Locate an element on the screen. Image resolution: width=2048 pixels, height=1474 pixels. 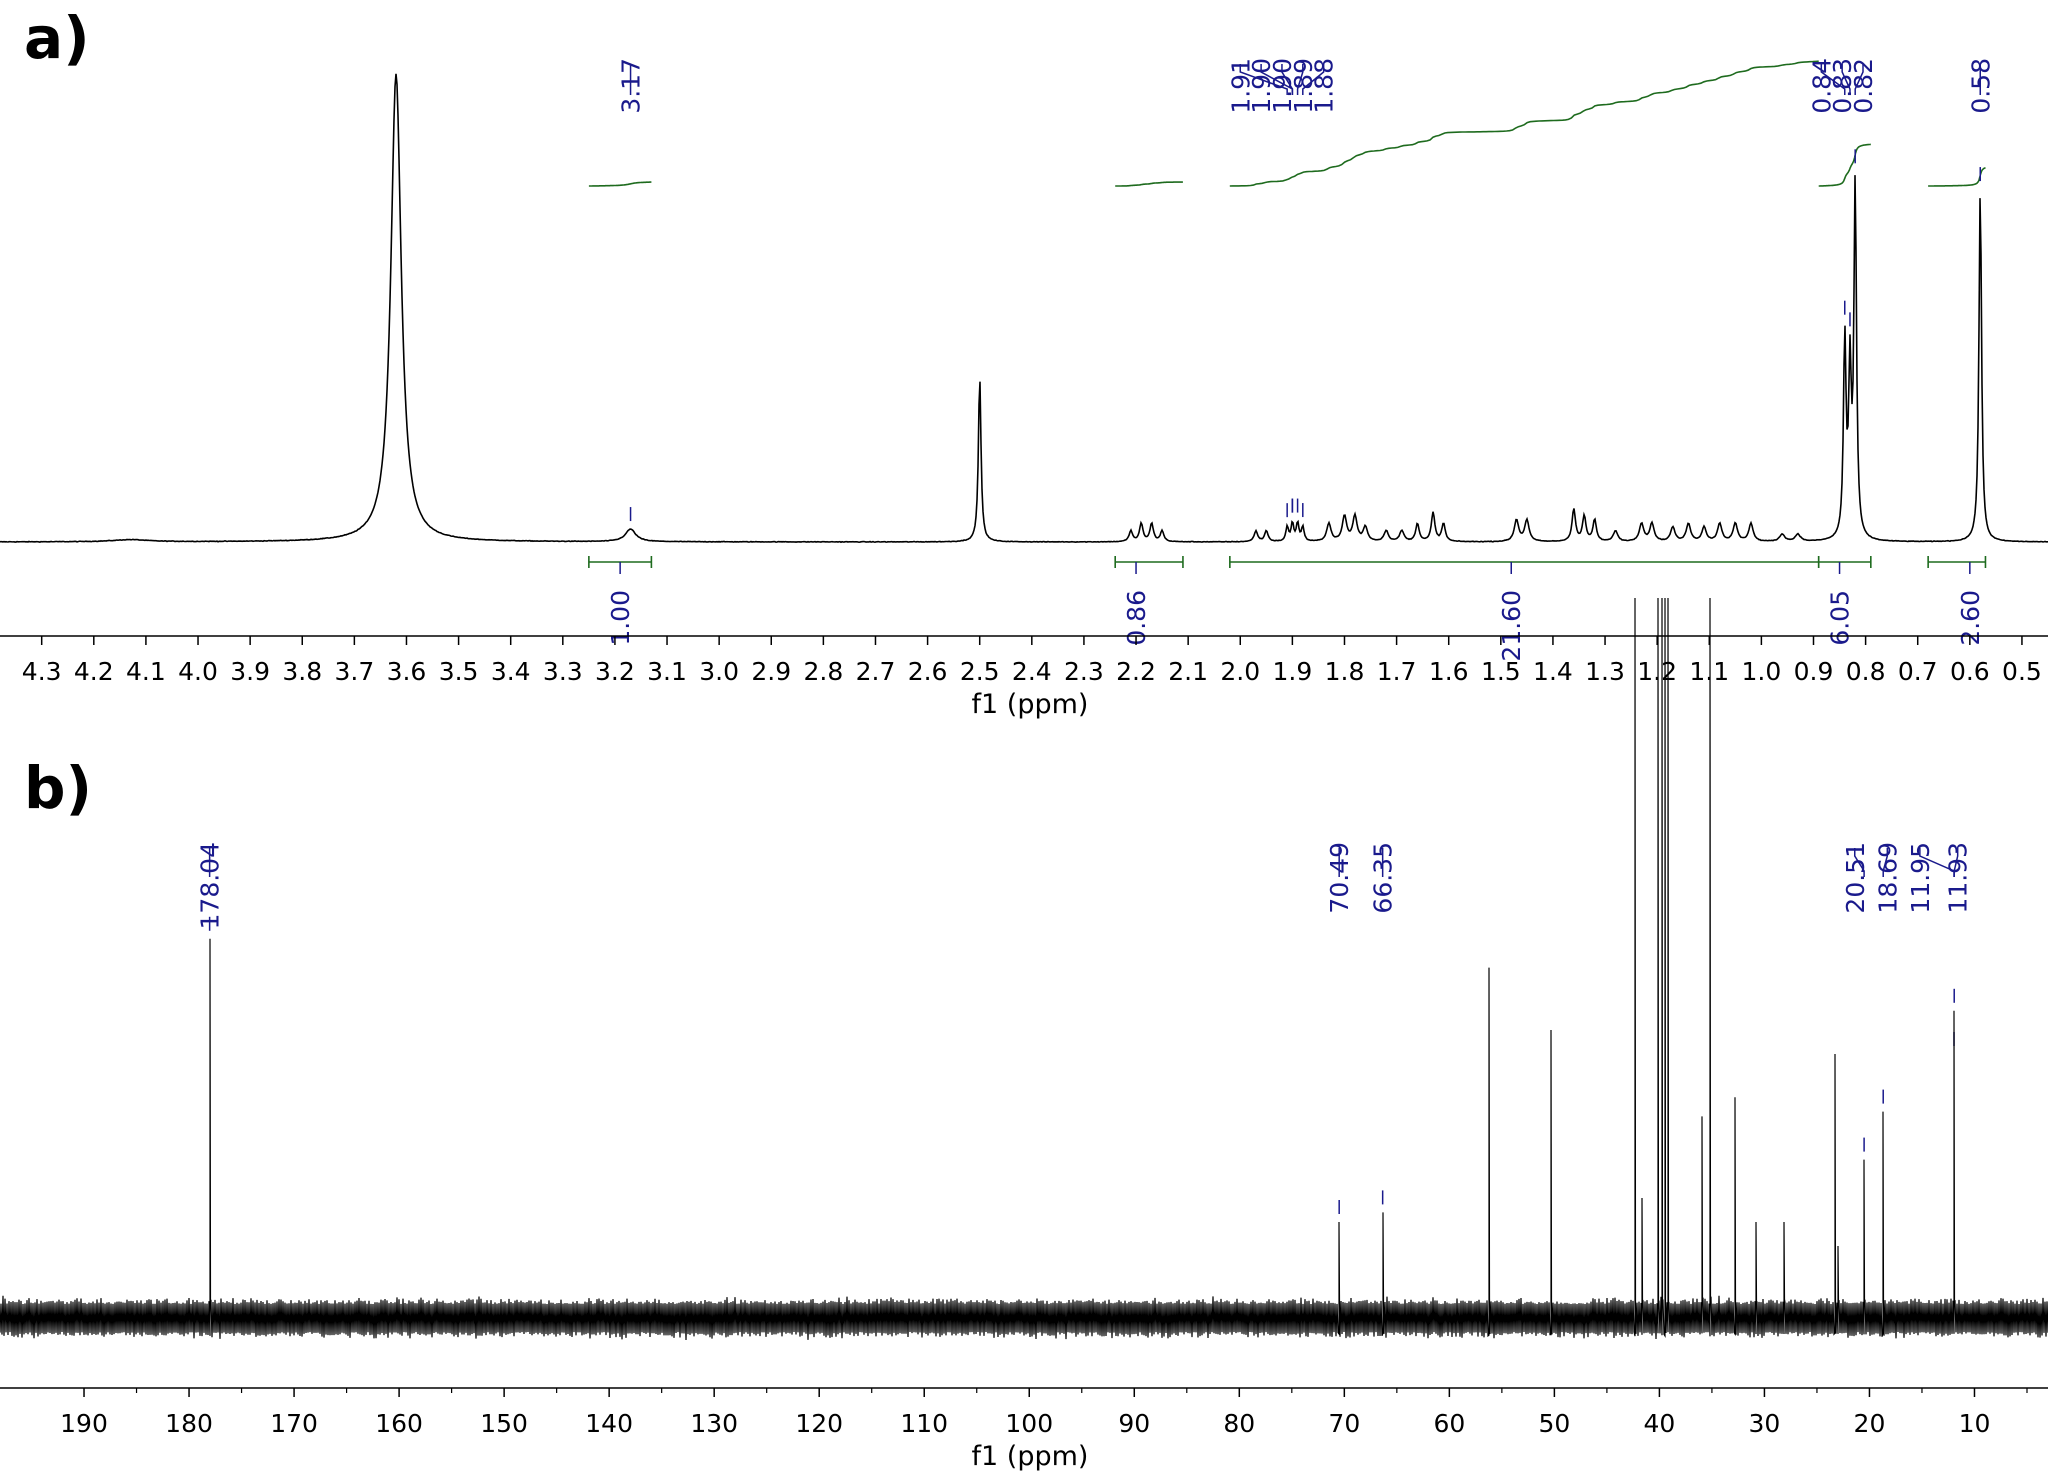
x-tick-label: 0.9 is located at coordinates (1814, 671).